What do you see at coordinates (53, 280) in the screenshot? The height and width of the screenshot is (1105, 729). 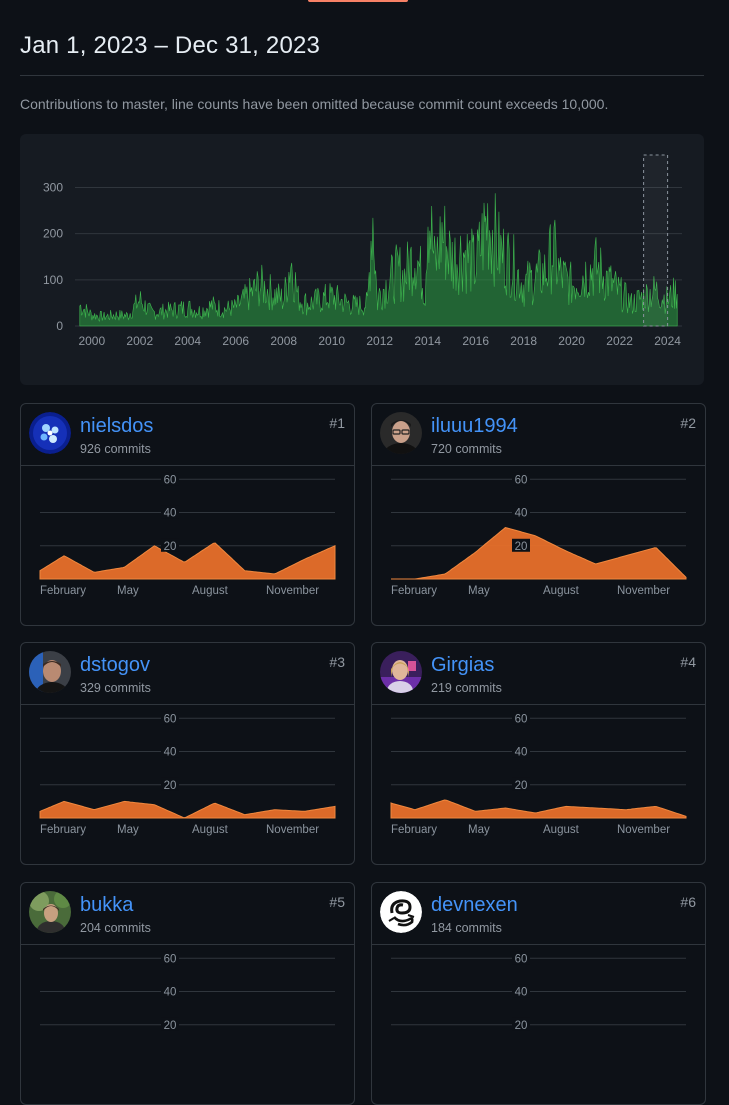 I see `y-tick-label: 100` at bounding box center [53, 280].